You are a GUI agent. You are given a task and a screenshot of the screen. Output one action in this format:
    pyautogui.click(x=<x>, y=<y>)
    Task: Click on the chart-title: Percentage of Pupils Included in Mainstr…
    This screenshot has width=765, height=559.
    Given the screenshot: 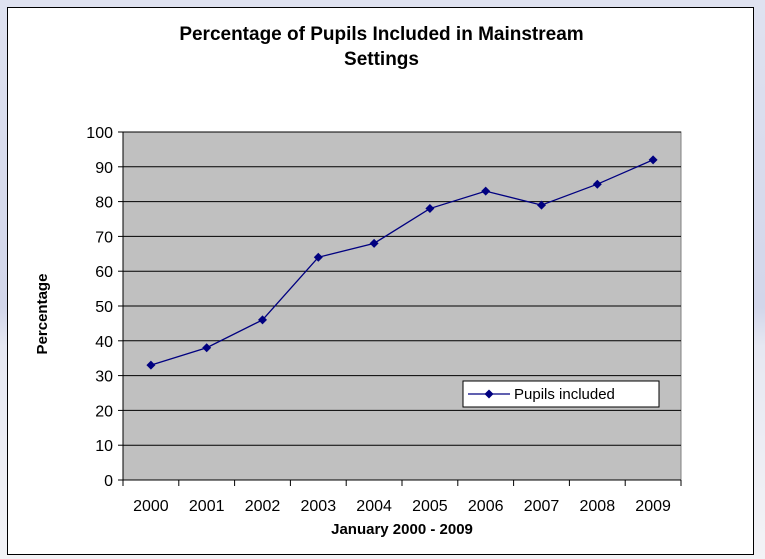 What is the action you would take?
    pyautogui.click(x=381, y=47)
    